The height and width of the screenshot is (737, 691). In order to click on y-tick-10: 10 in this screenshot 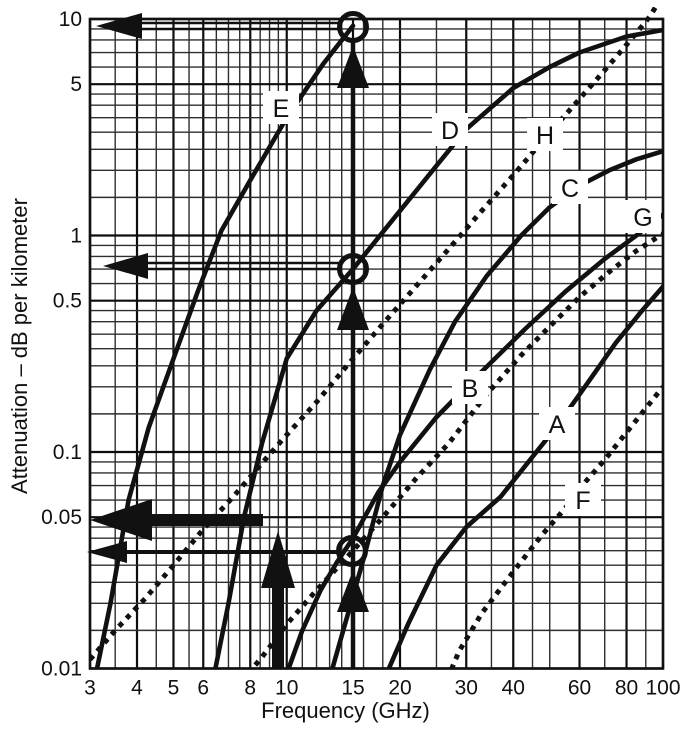, I will do `click(70, 19)`.